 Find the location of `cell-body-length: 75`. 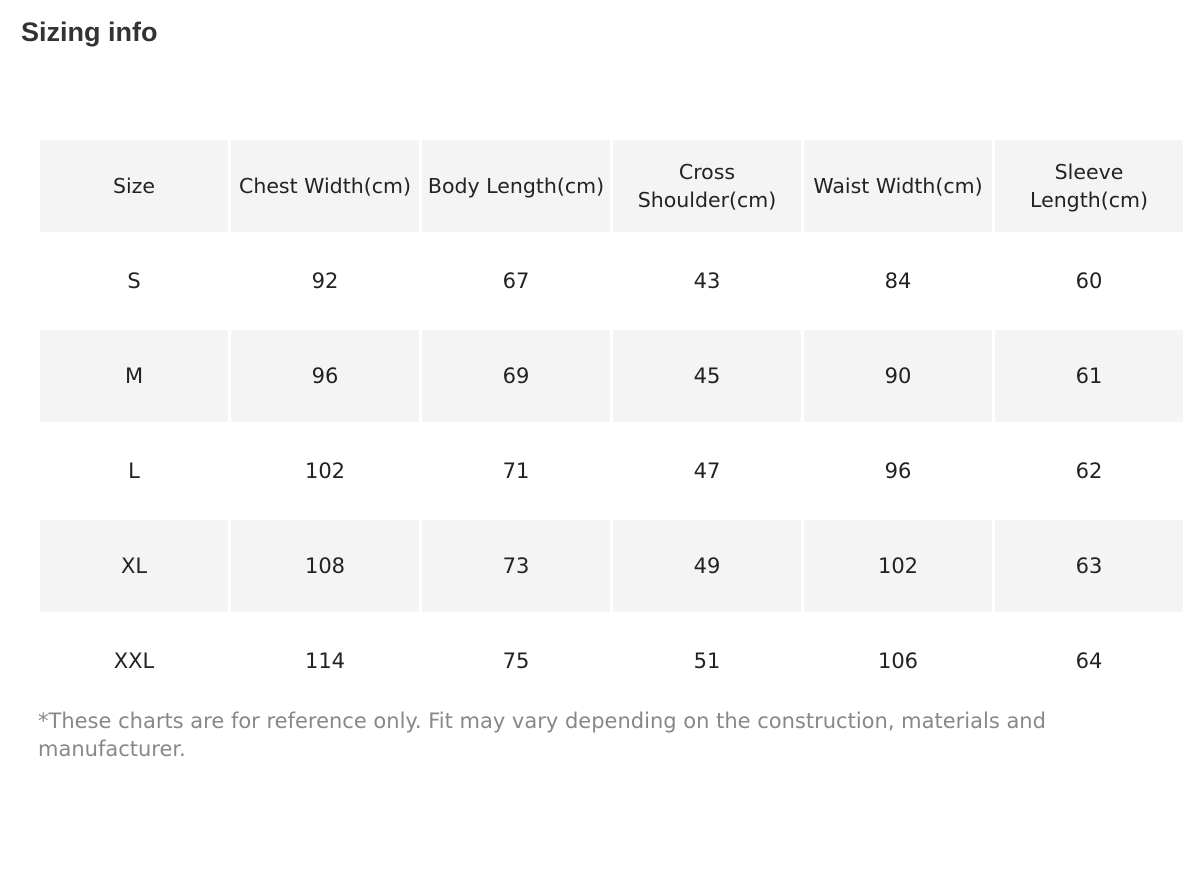

cell-body-length: 75 is located at coordinates (516, 661).